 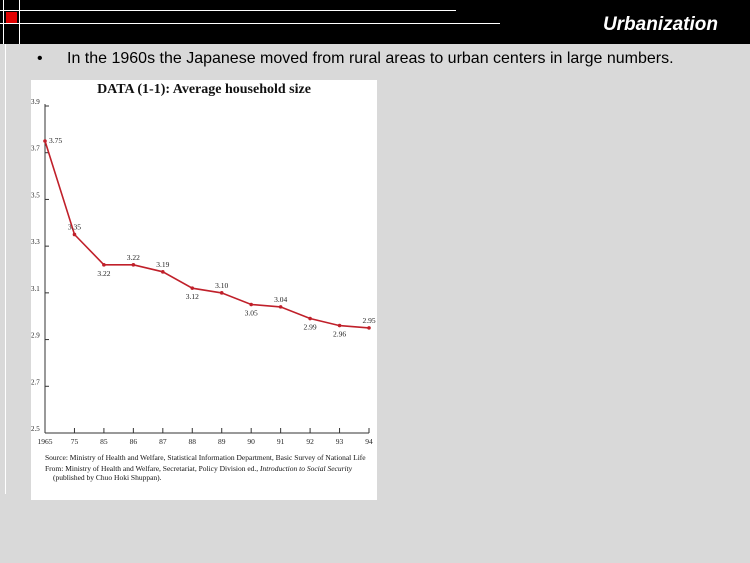 I want to click on x-tick-label: 75, so click(x=75, y=441).